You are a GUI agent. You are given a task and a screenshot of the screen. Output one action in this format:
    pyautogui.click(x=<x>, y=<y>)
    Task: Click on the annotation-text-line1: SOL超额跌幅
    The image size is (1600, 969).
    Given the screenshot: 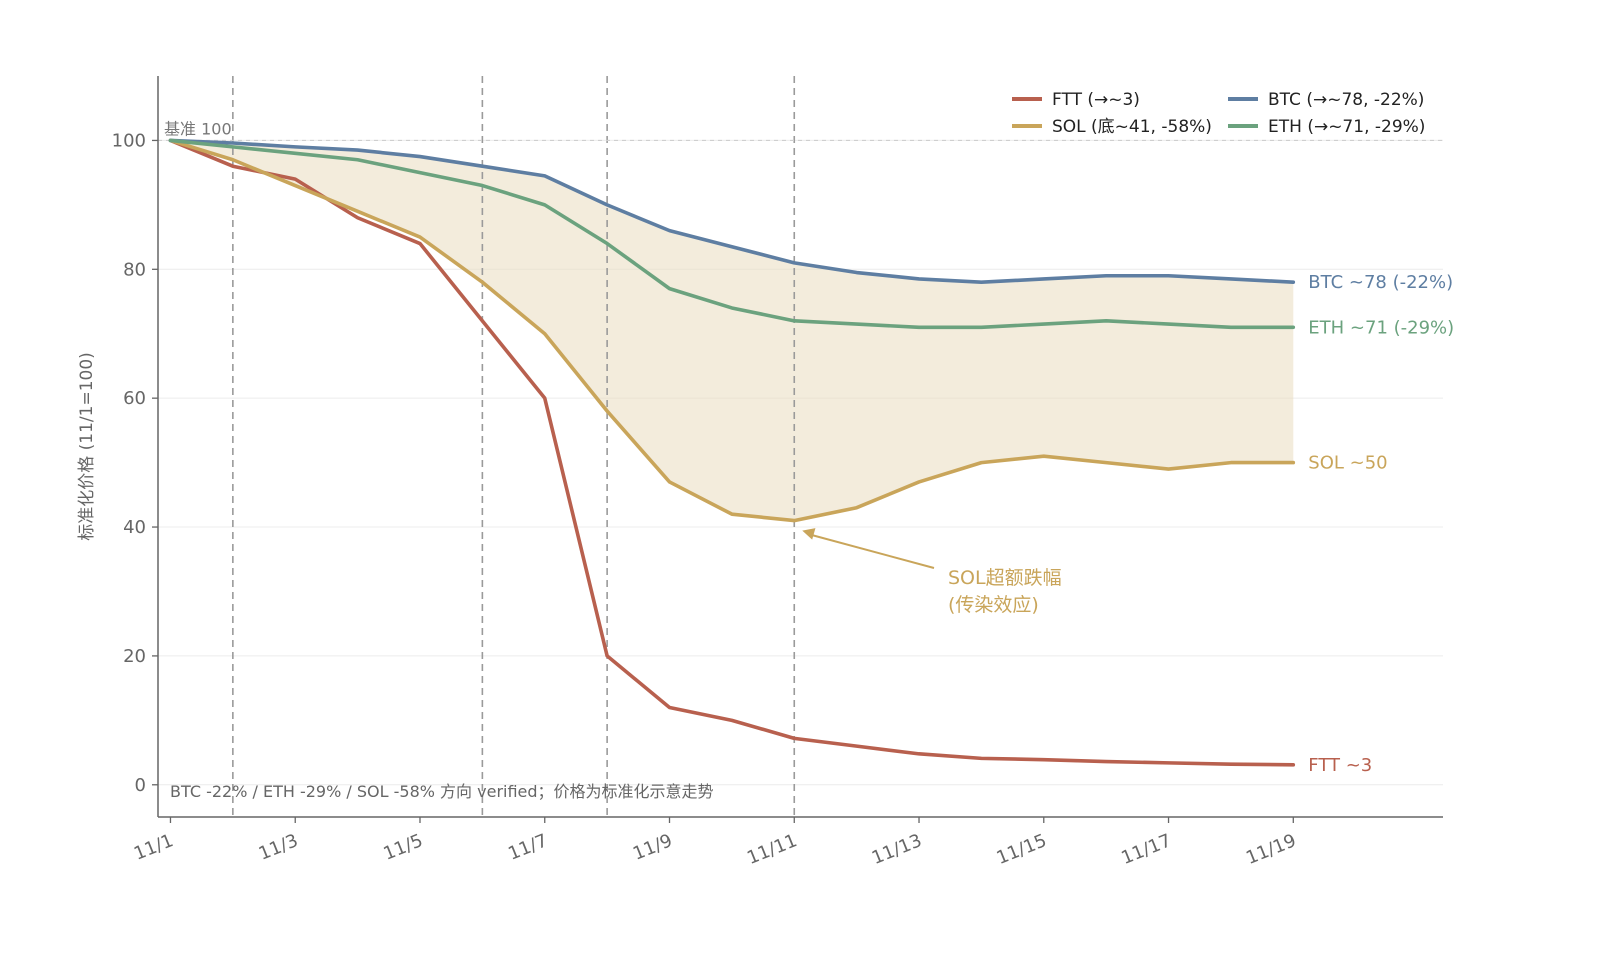 What is the action you would take?
    pyautogui.click(x=1005, y=578)
    